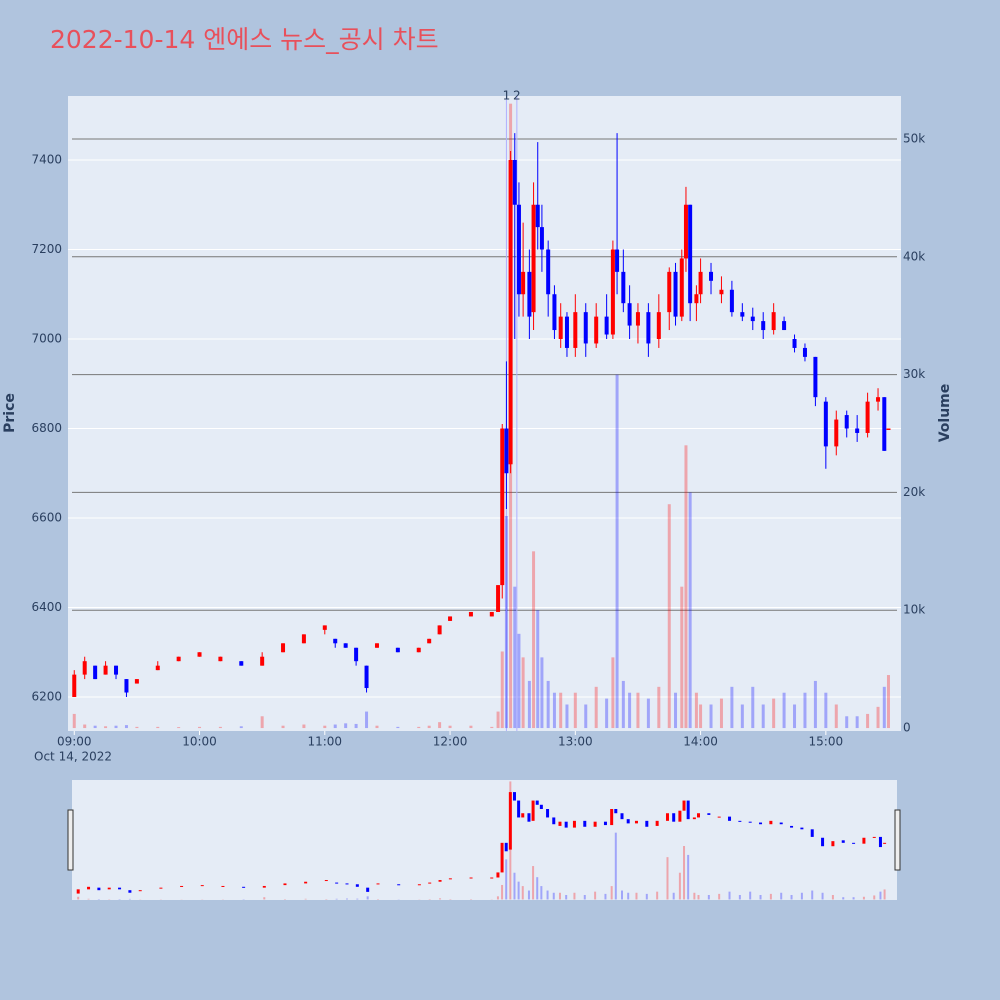 The height and width of the screenshot is (1000, 1000). Describe the element at coordinates (73, 757) in the screenshot. I see `x-date-label: Oct 14, 2022` at that location.